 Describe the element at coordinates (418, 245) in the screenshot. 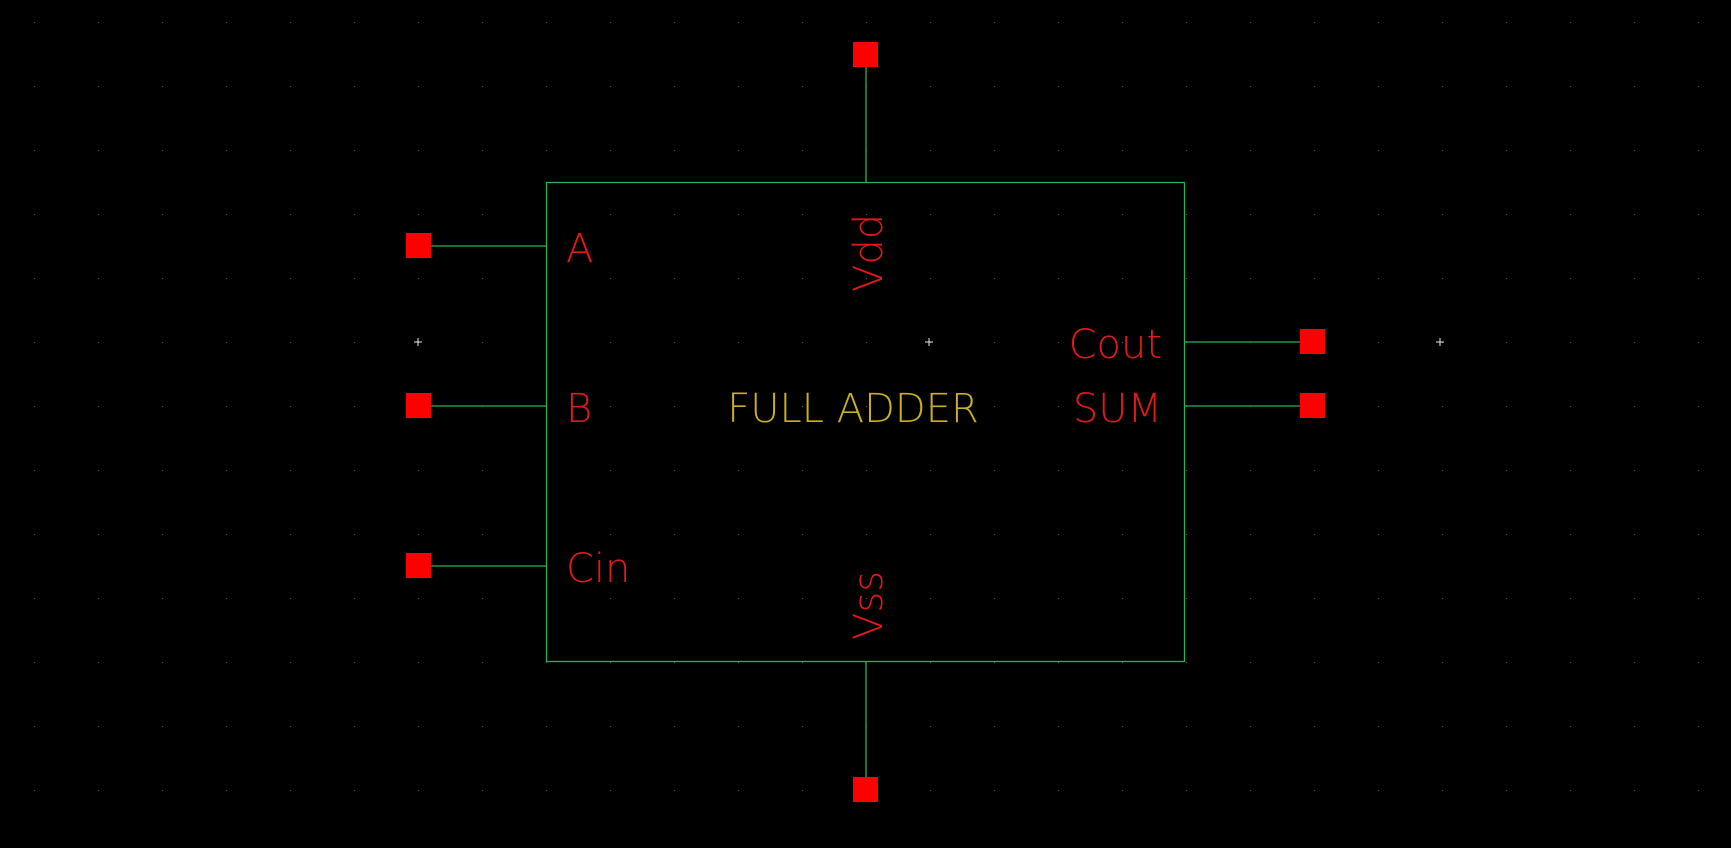

I see `pin-a` at that location.